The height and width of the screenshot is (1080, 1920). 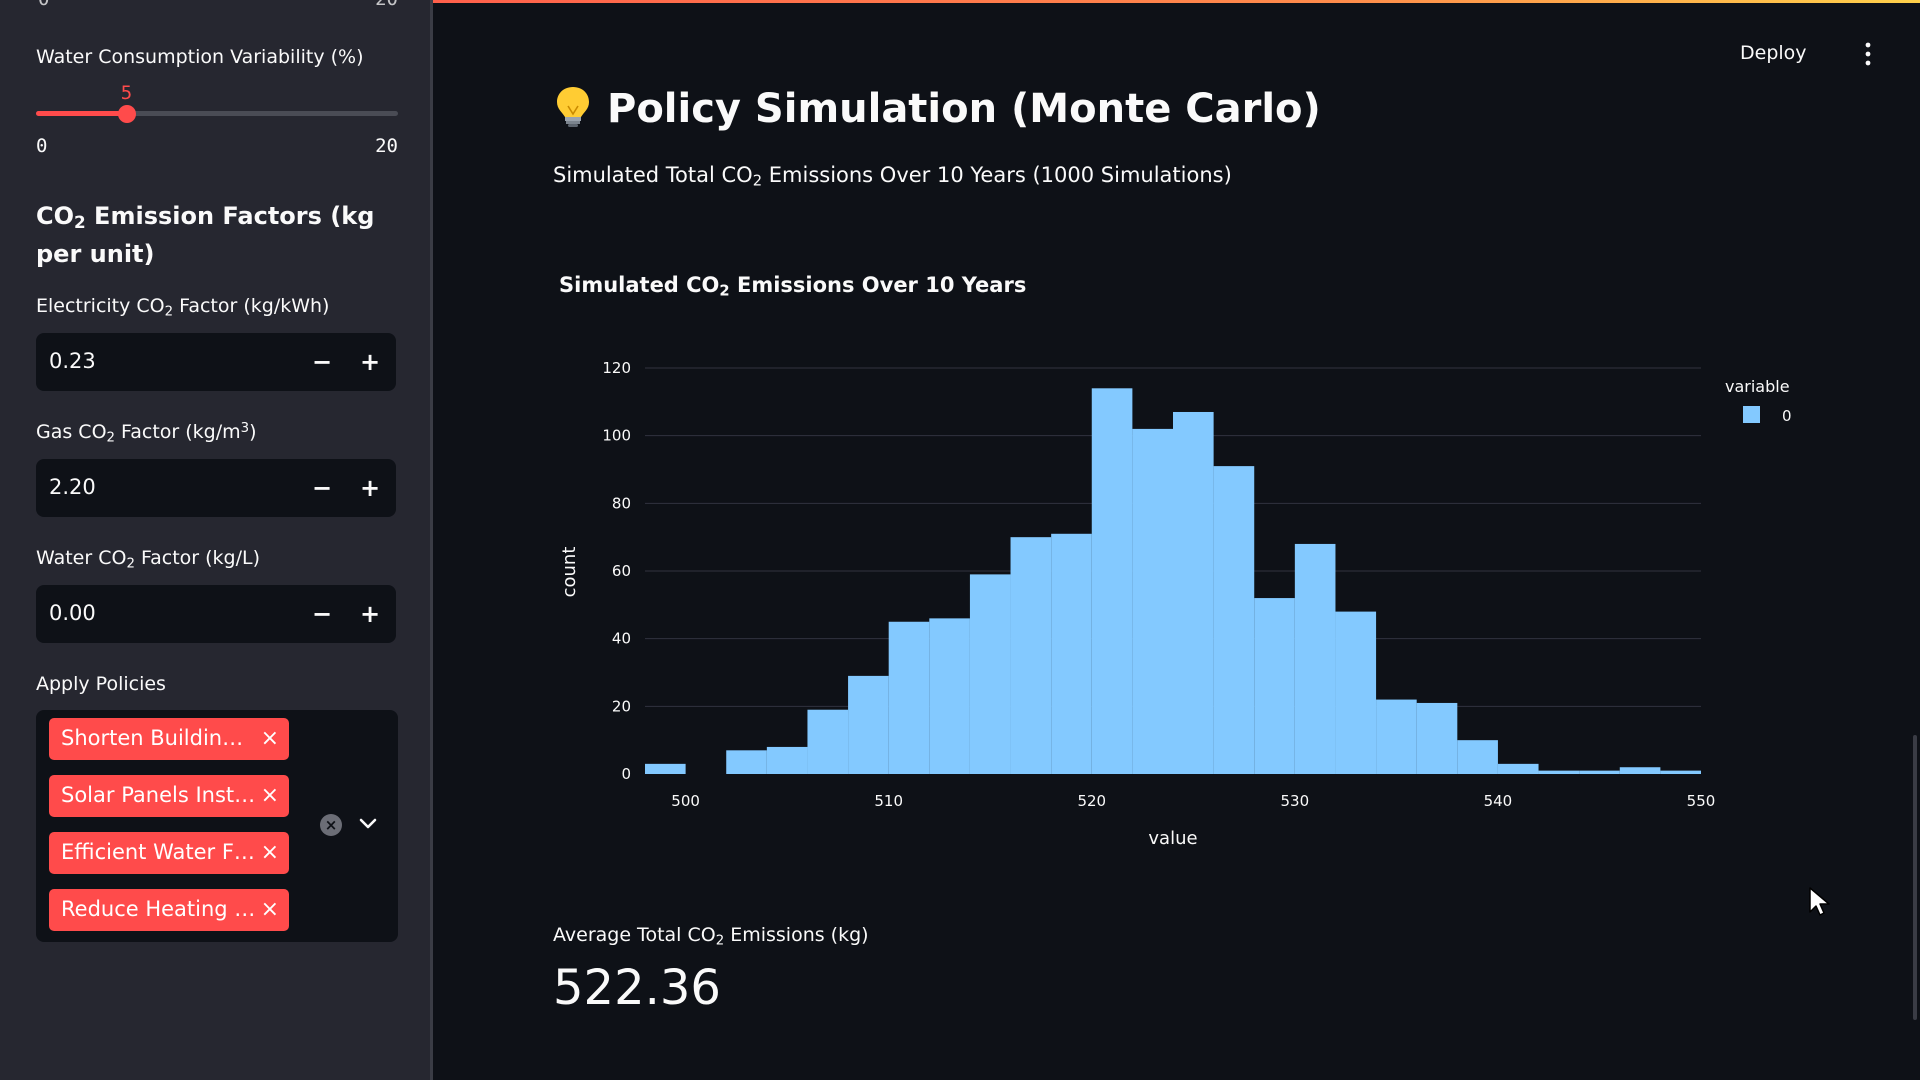 What do you see at coordinates (621, 706) in the screenshot?
I see `y-tick-label: 20` at bounding box center [621, 706].